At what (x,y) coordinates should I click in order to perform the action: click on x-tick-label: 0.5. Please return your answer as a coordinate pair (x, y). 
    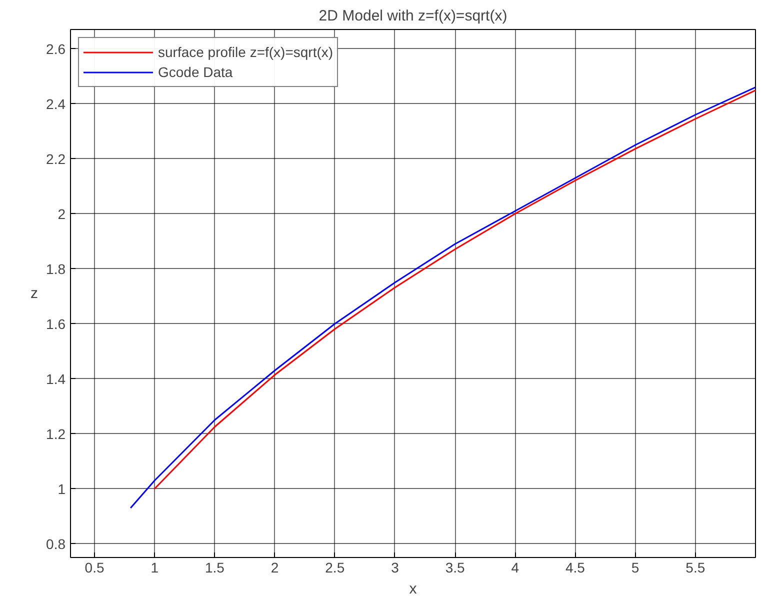
    Looking at the image, I should click on (94, 568).